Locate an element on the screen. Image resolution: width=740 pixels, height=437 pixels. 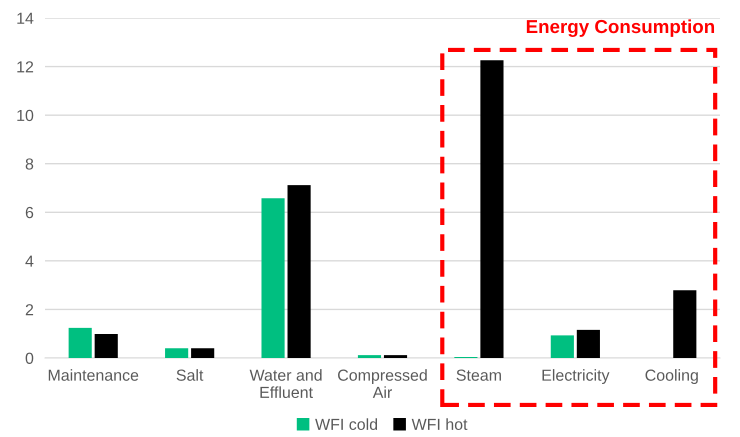
y-tick-label: 0 is located at coordinates (30, 358).